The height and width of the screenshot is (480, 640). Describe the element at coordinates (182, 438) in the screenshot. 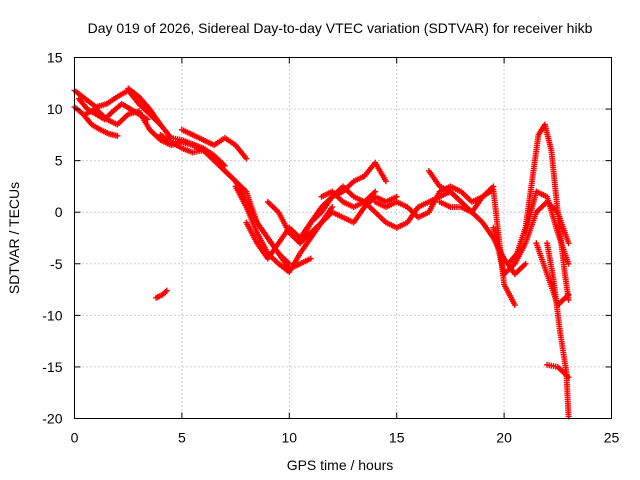

I see `x-tick-label: 5` at that location.